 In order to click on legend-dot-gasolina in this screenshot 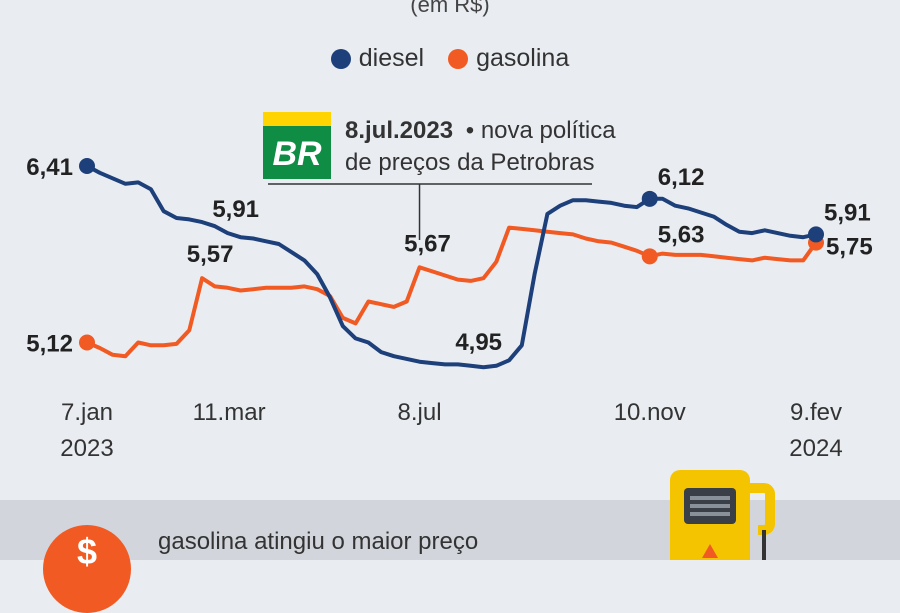, I will do `click(458, 58)`.